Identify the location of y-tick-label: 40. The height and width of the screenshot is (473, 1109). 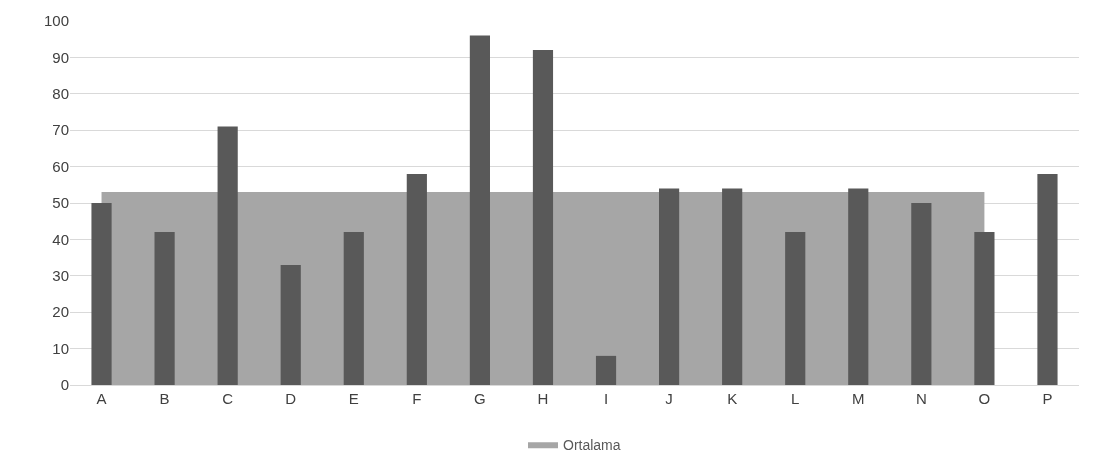
(60, 239).